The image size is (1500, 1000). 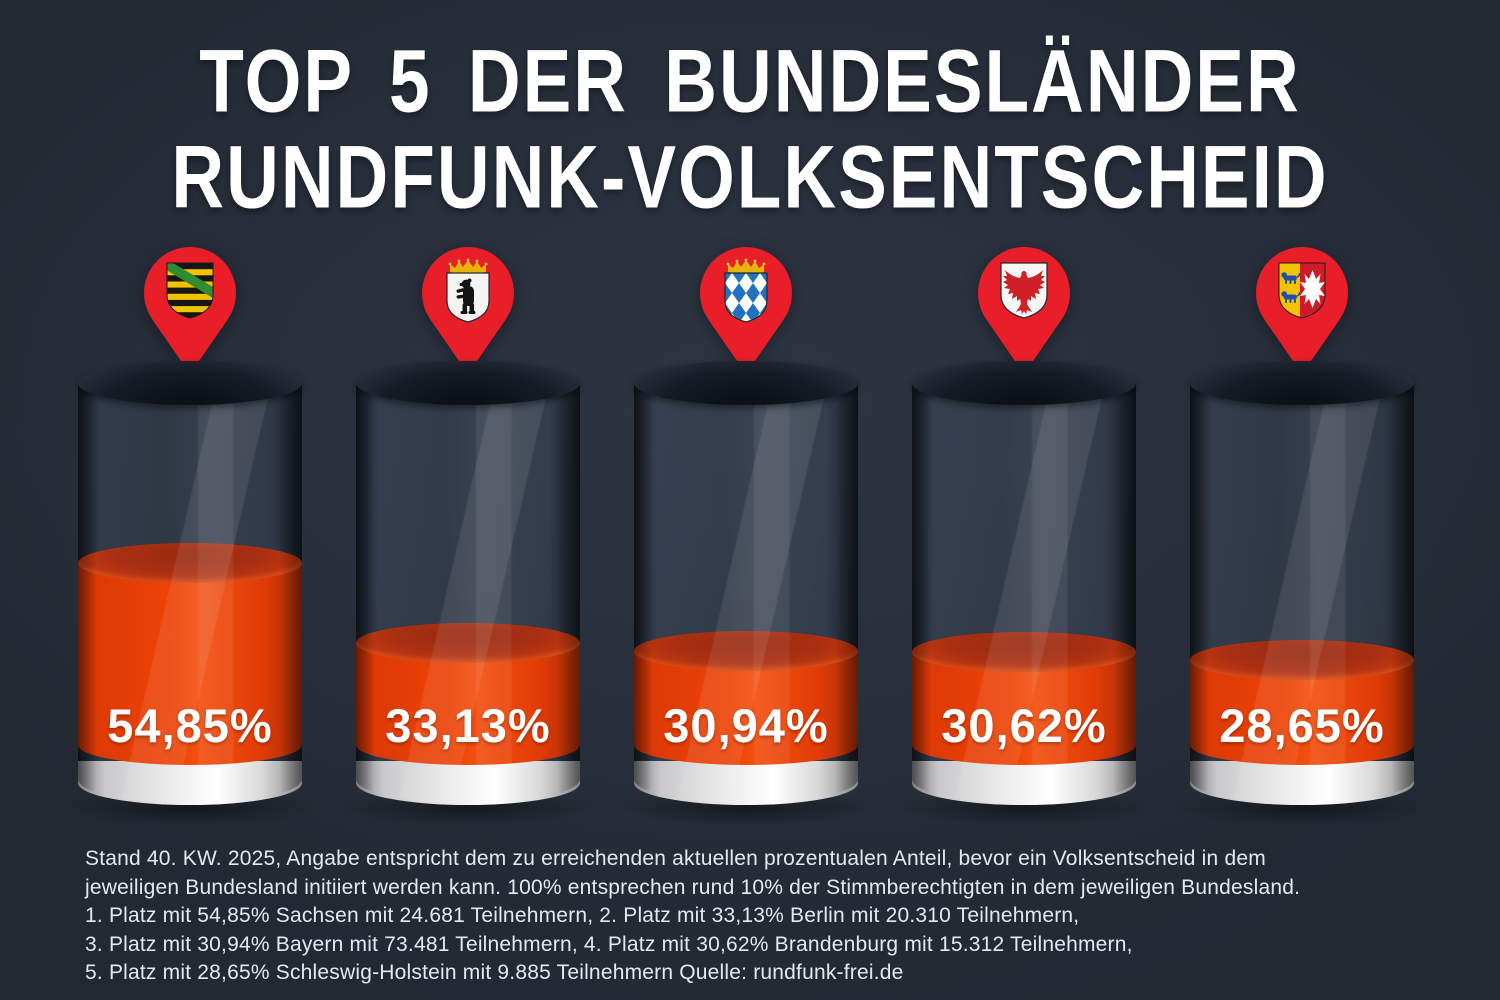 I want to click on saxony-coat-of-arms, so click(x=190, y=290).